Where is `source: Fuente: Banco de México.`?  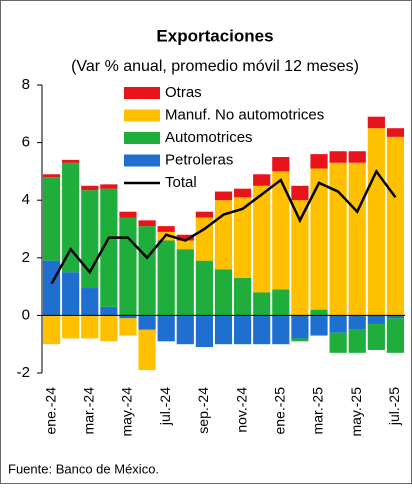 source: Fuente: Banco de México. is located at coordinates (83, 468).